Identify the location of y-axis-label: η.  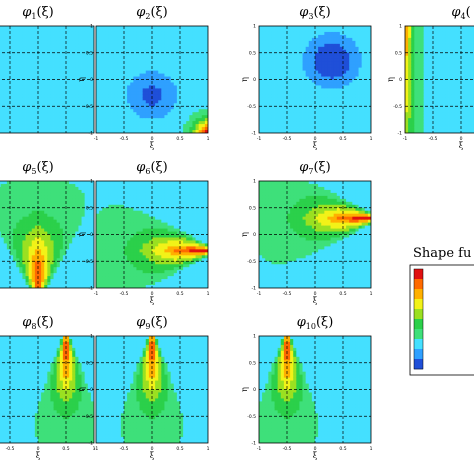
(81, 79).